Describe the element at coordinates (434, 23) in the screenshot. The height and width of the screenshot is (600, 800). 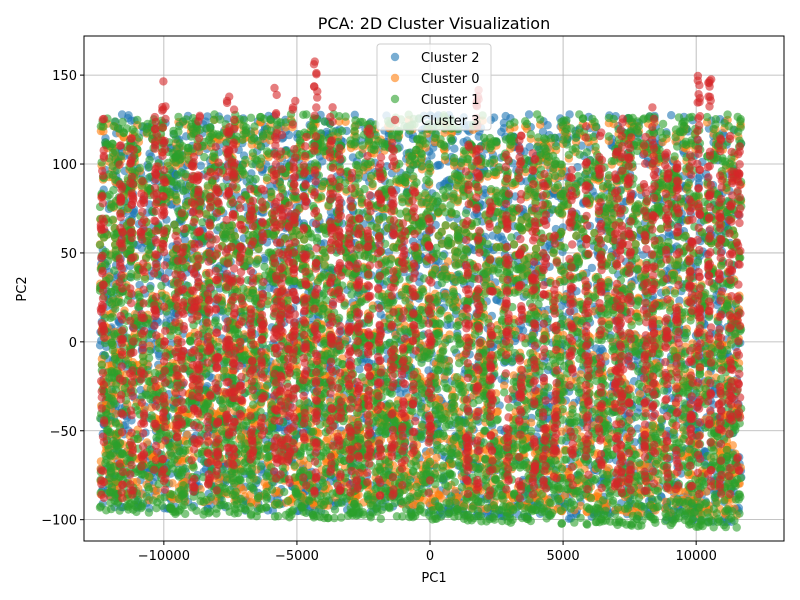
I see `chart-title: PCA: 2D Cluster Visualization` at that location.